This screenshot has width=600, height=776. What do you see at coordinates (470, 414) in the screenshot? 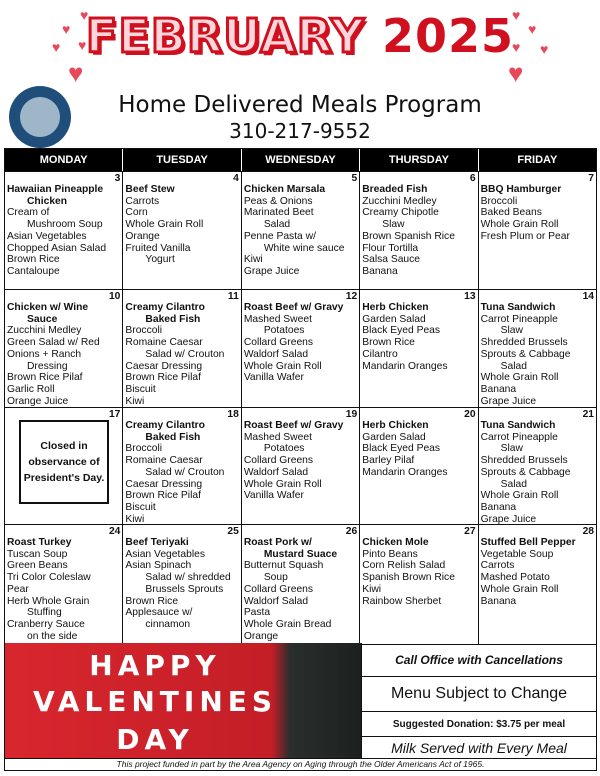
I see `day-number: 20` at bounding box center [470, 414].